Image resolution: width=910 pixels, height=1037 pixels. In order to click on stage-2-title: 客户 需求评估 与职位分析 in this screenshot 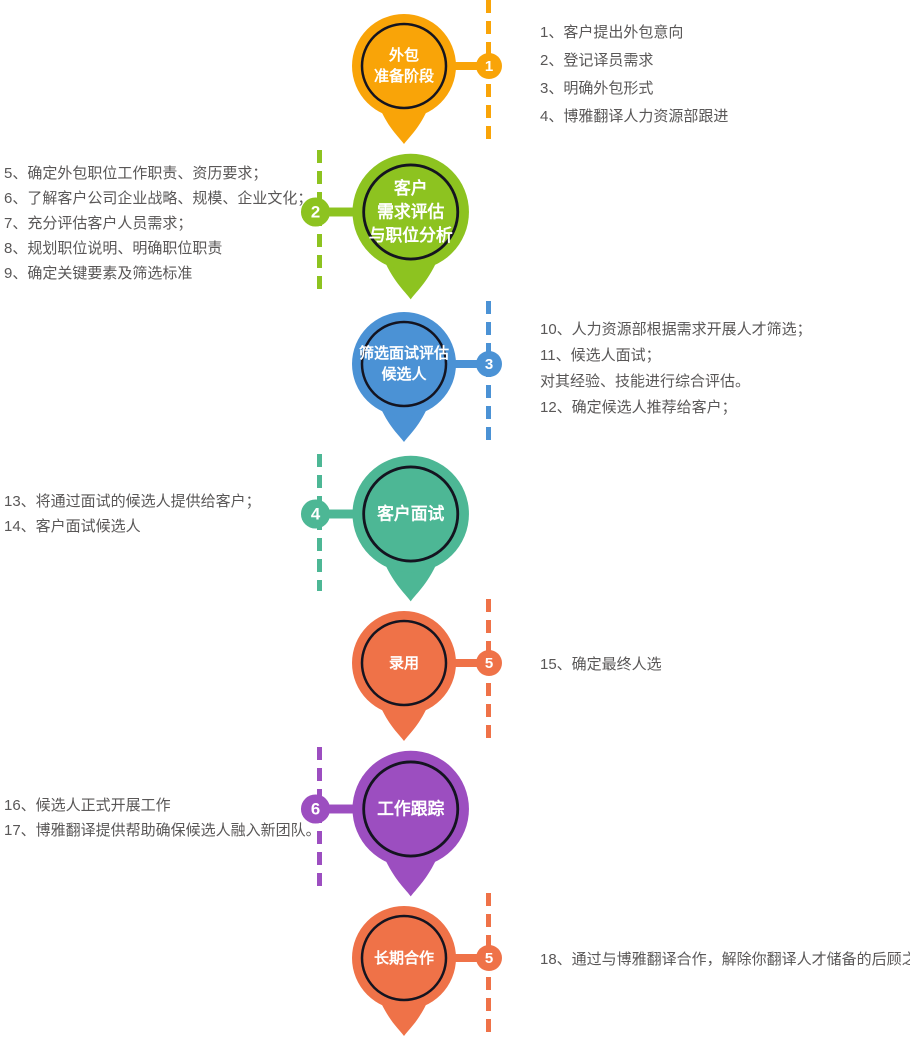, I will do `click(410, 212)`.